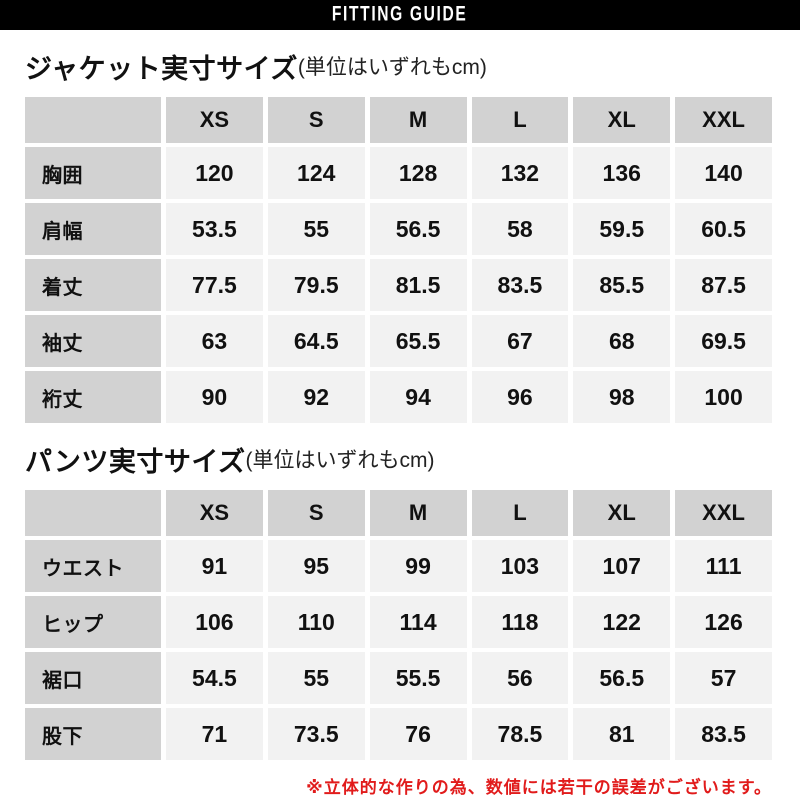 The width and height of the screenshot is (800, 800). Describe the element at coordinates (214, 566) in the screenshot. I see `size-value-cell: 91` at that location.